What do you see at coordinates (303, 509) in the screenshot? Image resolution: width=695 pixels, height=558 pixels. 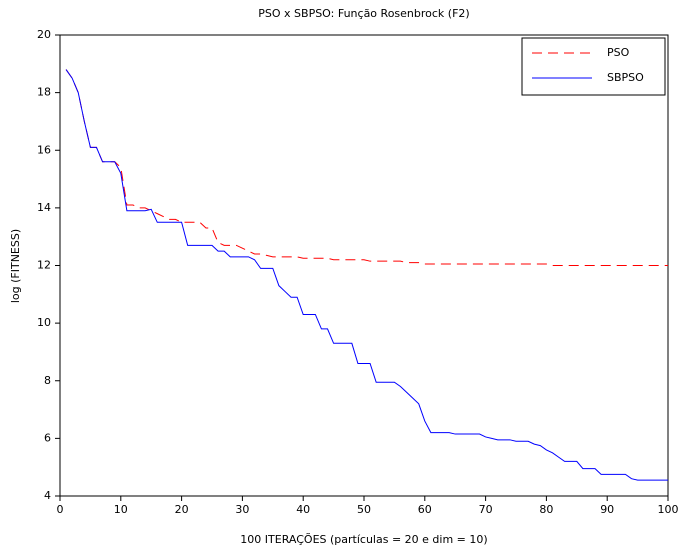 I see `x-tick-label: 40` at bounding box center [303, 509].